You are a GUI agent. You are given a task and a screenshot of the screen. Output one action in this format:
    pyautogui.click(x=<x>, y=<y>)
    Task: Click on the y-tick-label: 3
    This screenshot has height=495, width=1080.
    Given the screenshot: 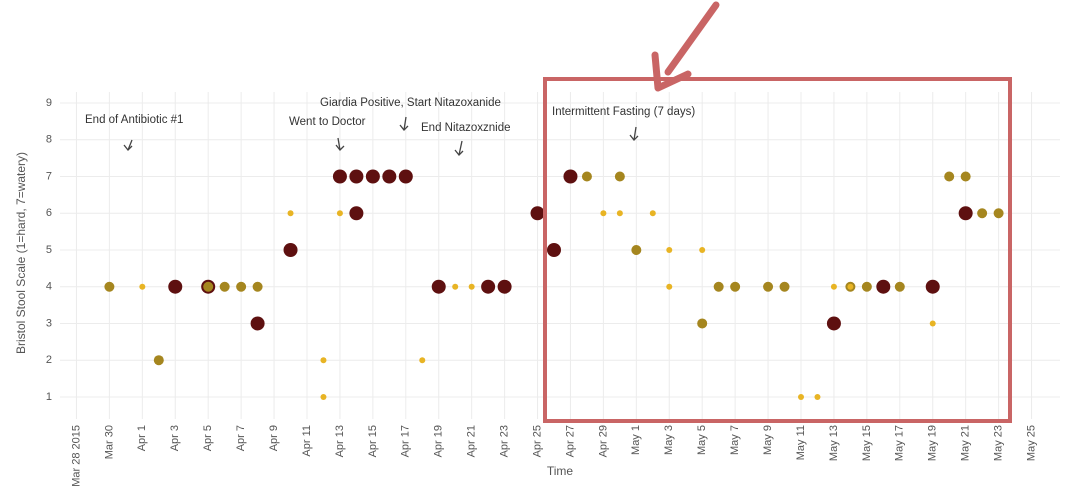 What is the action you would take?
    pyautogui.click(x=49, y=323)
    